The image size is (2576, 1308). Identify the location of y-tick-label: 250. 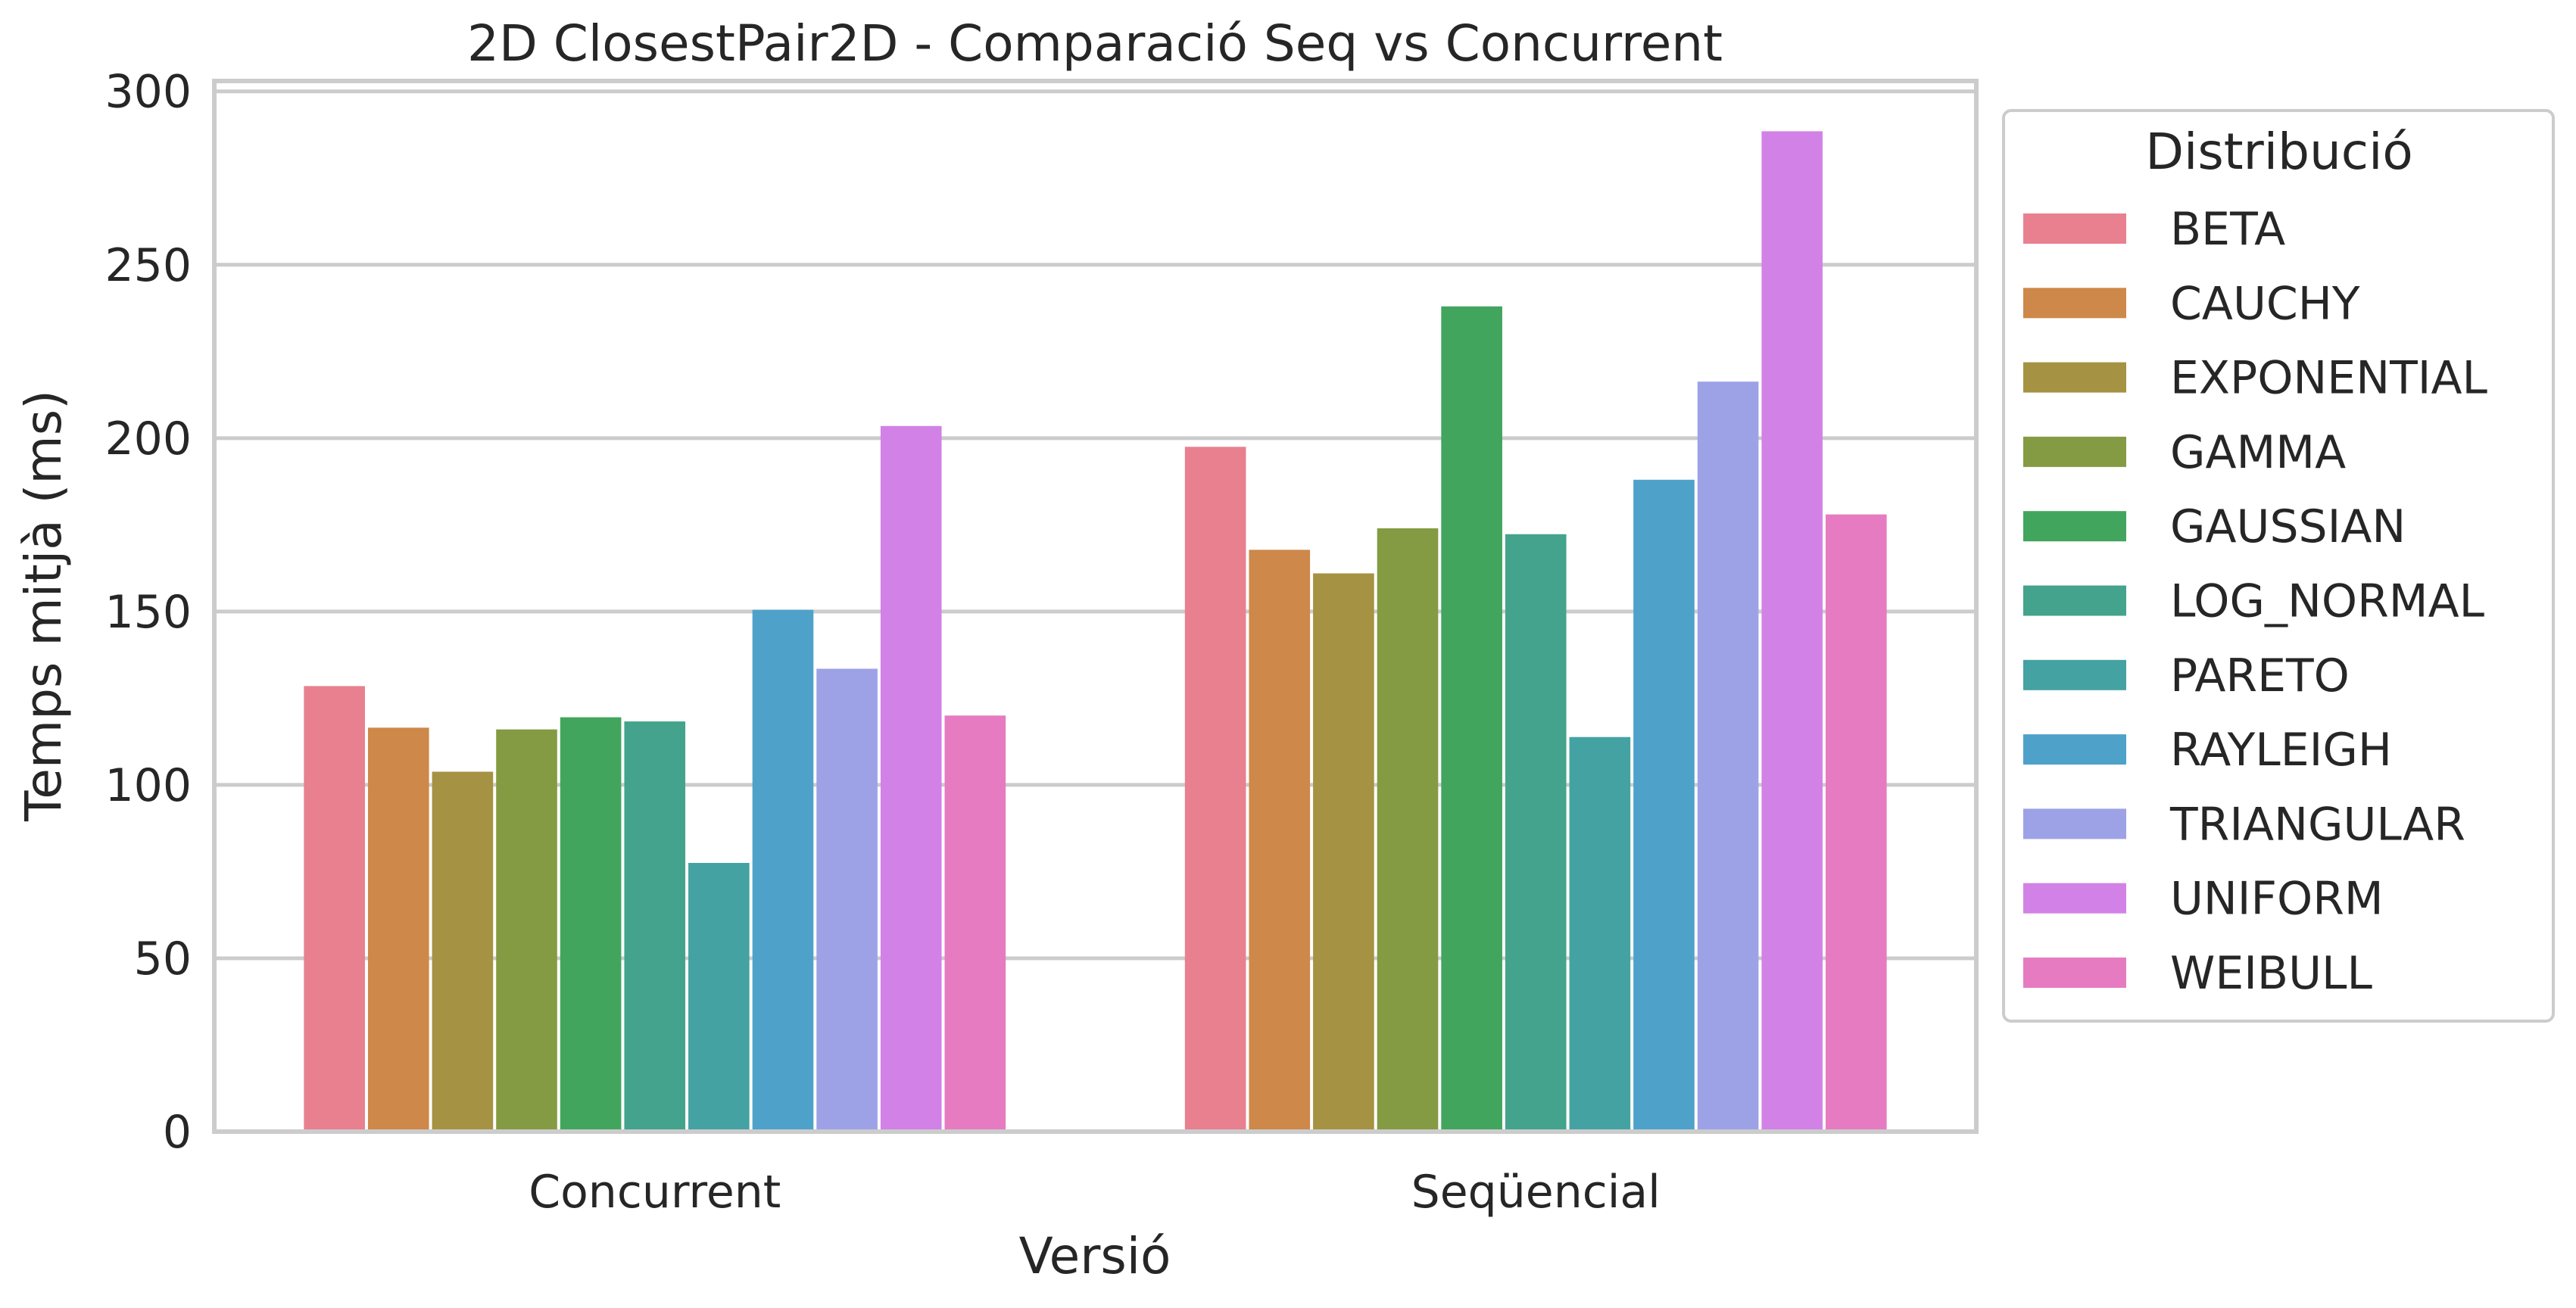
(148, 265).